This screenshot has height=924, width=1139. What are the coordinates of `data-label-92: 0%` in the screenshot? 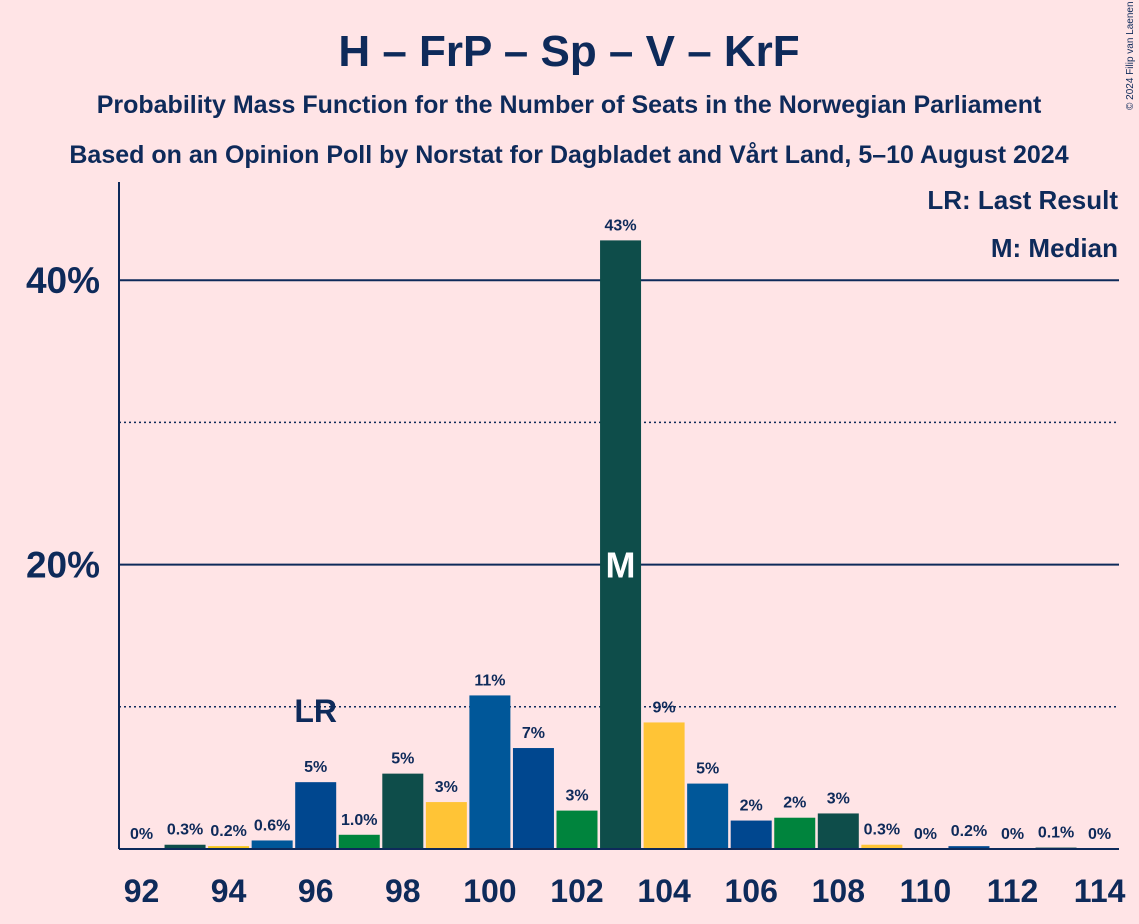 It's located at (141, 834).